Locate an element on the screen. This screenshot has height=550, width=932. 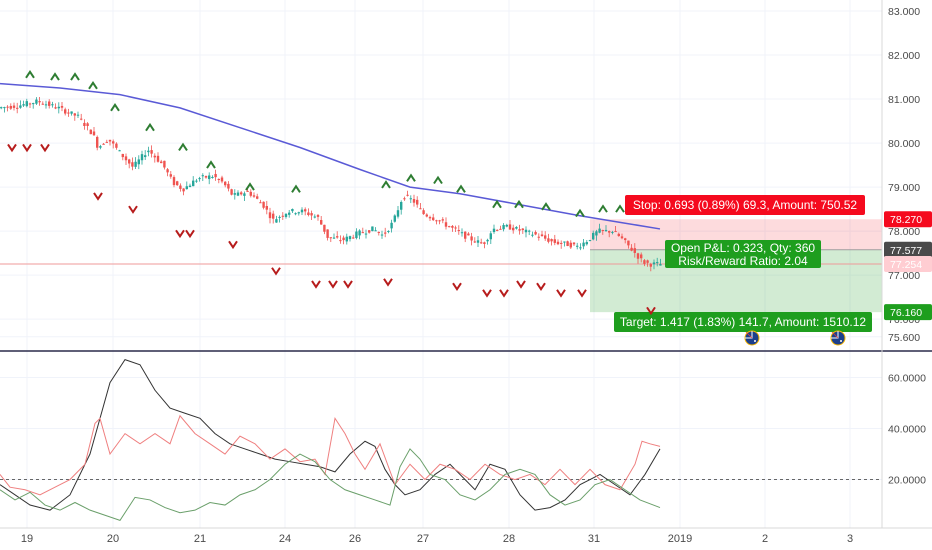
current-price-tag: 77.254 is located at coordinates (906, 265).